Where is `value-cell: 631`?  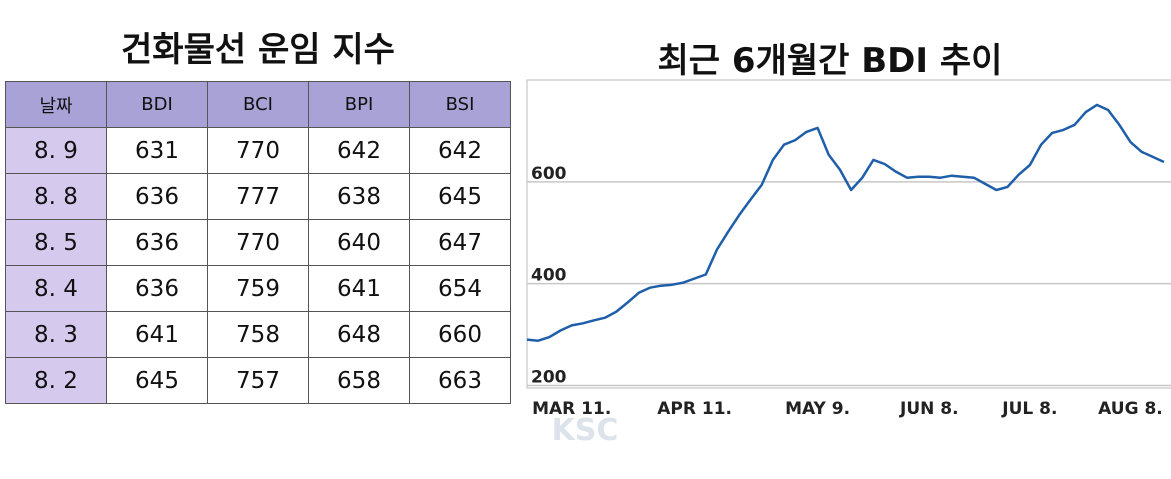
value-cell: 631 is located at coordinates (157, 150).